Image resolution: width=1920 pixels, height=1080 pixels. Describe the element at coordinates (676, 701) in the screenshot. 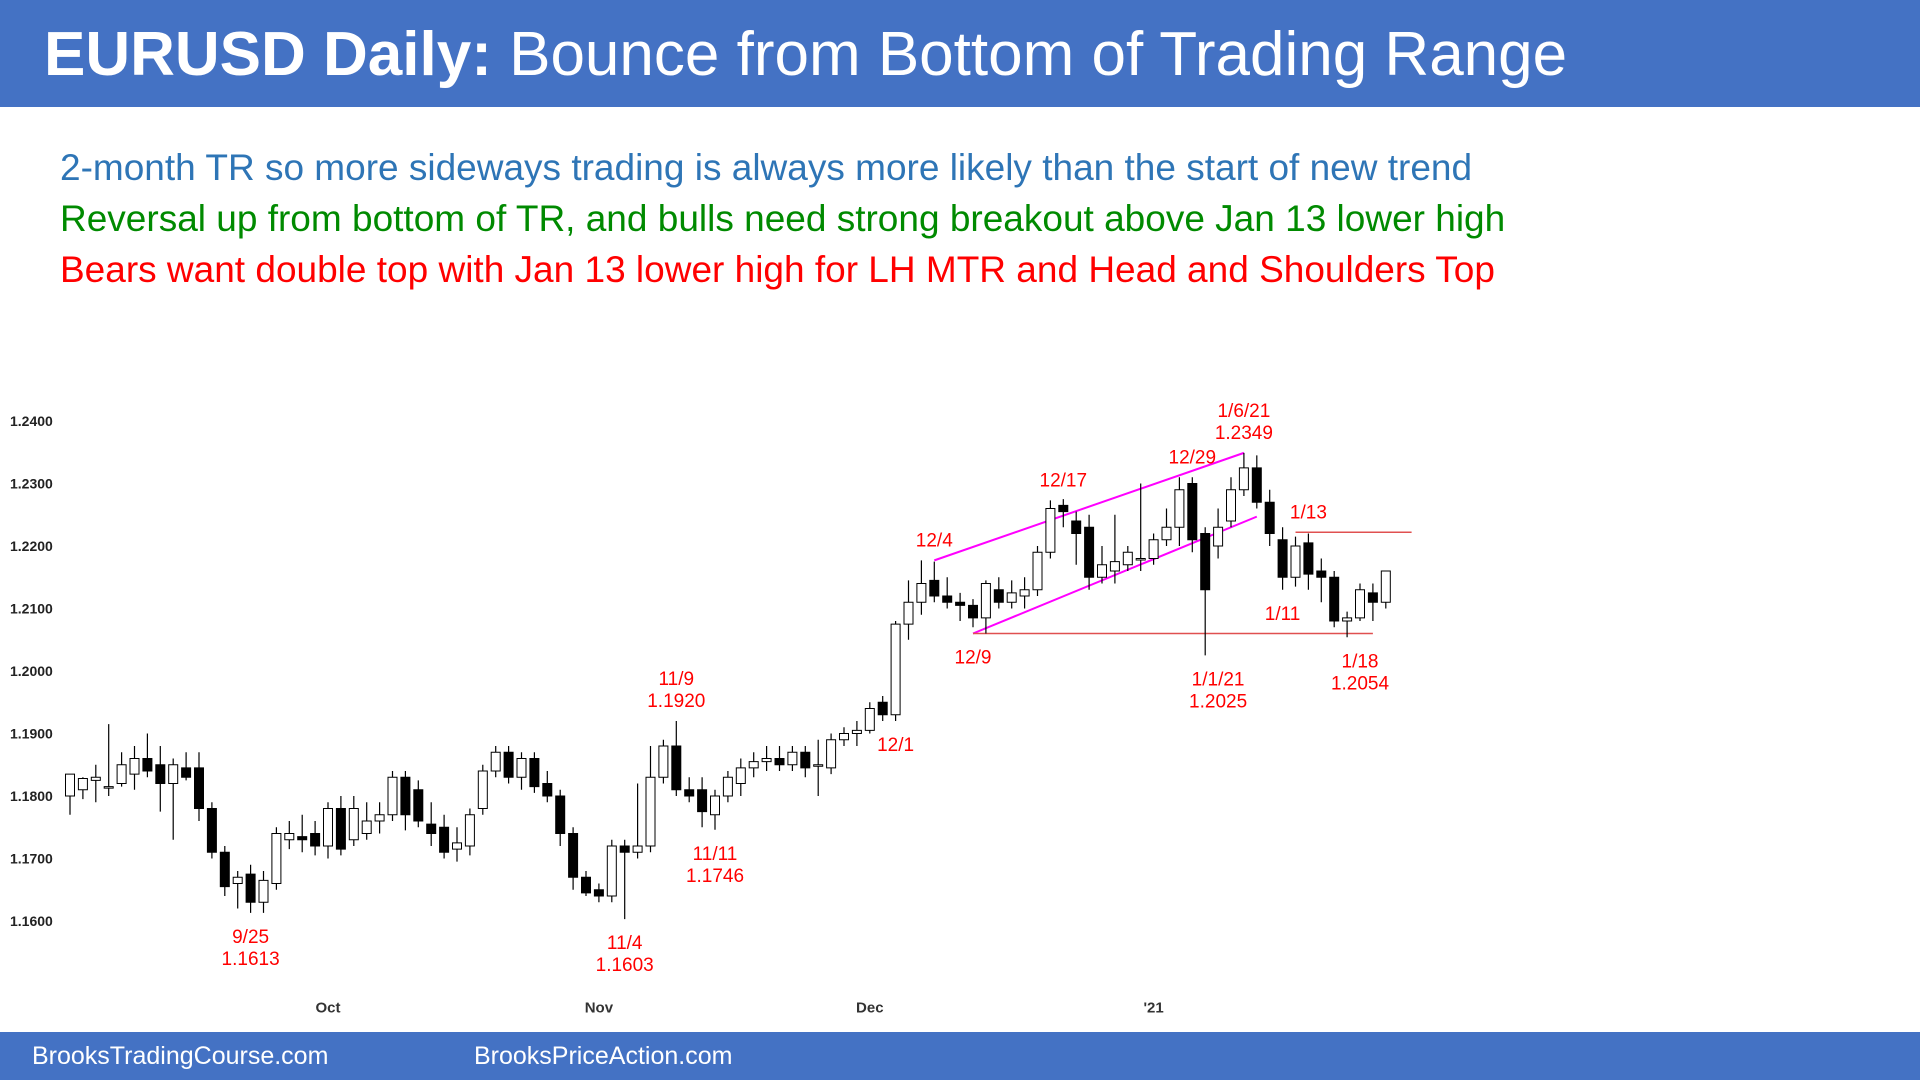

I see `swing-point-label: 1.1920` at that location.